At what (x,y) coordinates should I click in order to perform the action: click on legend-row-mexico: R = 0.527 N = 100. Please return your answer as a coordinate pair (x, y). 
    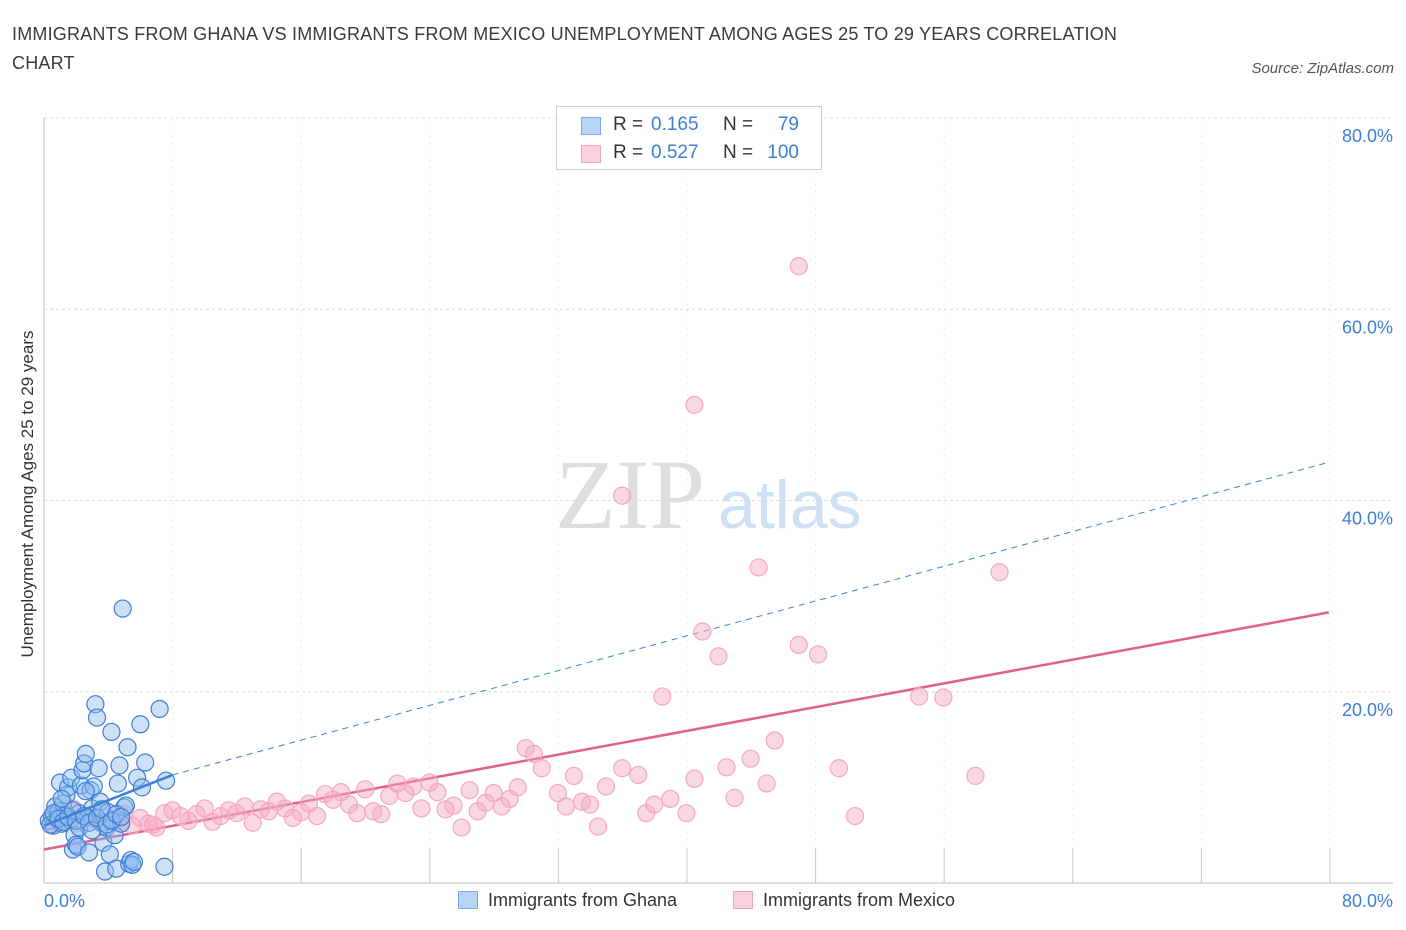
    Looking at the image, I should click on (689, 153).